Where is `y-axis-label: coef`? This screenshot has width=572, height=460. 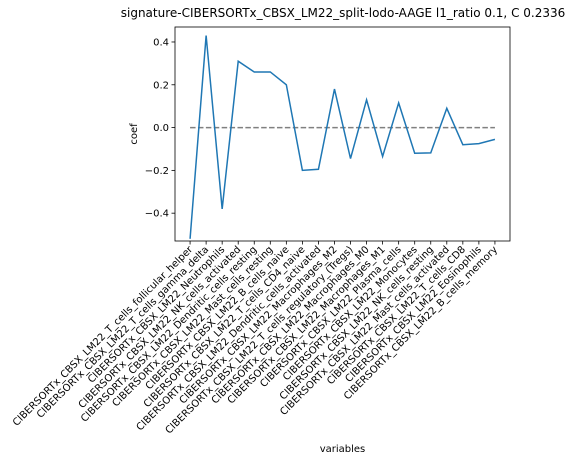 y-axis-label: coef is located at coordinates (134, 134).